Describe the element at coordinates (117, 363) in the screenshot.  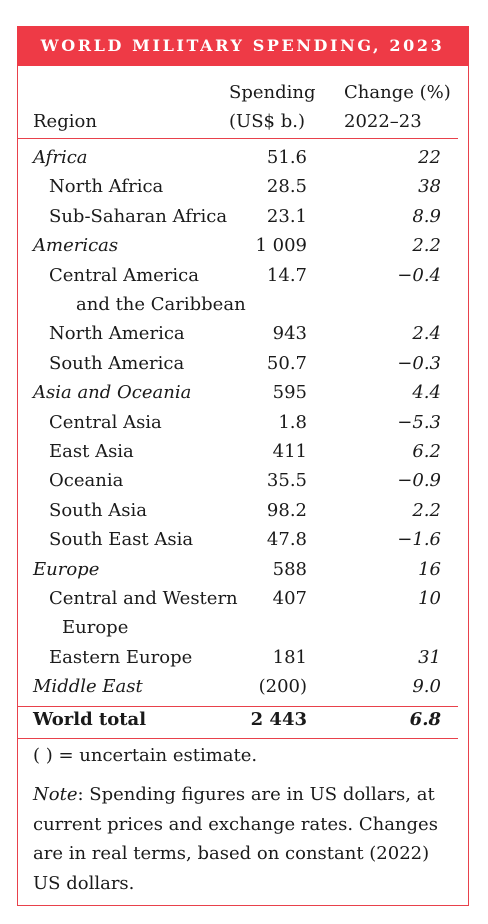
I see `subregion-label: South America` at that location.